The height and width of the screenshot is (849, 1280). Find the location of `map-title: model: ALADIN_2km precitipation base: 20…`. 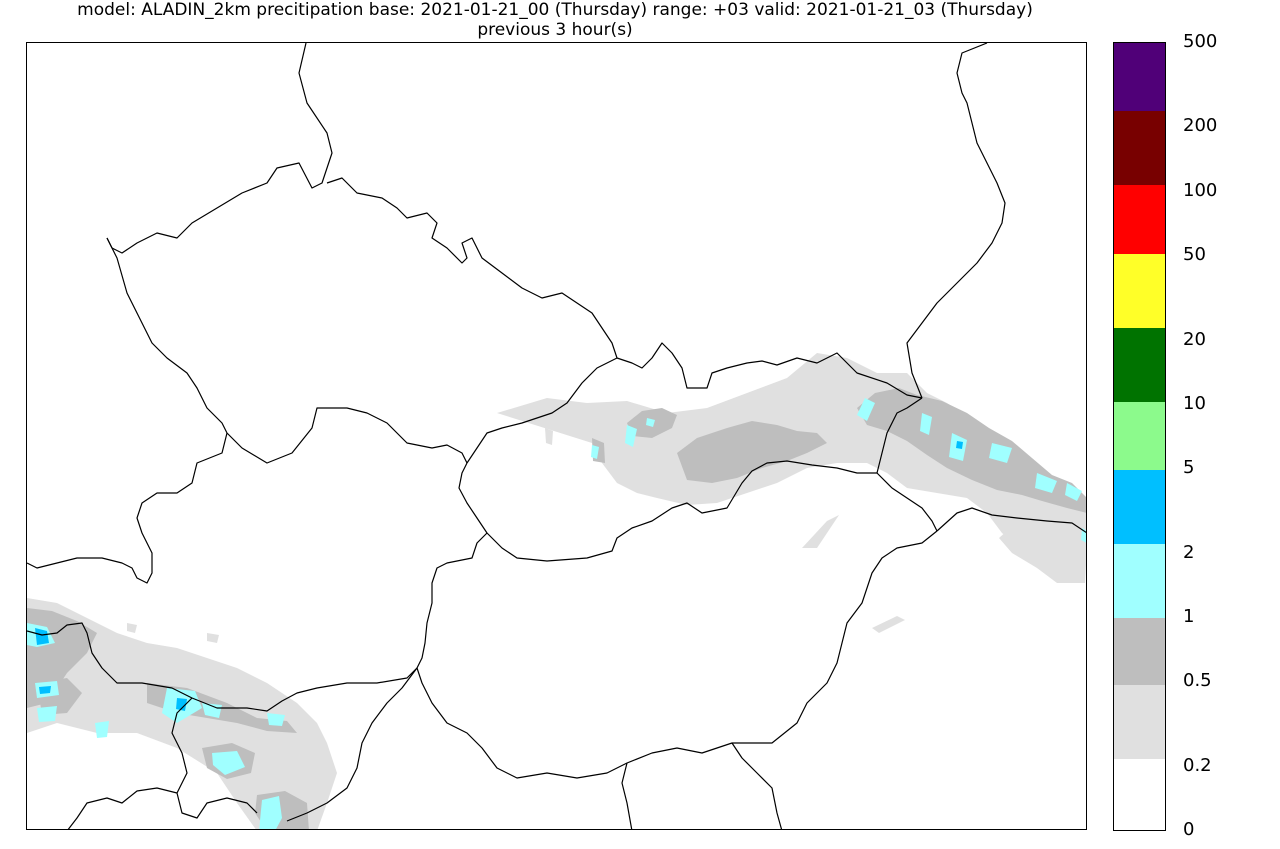

map-title: model: ALADIN_2km precitipation base: 20… is located at coordinates (555, 10).